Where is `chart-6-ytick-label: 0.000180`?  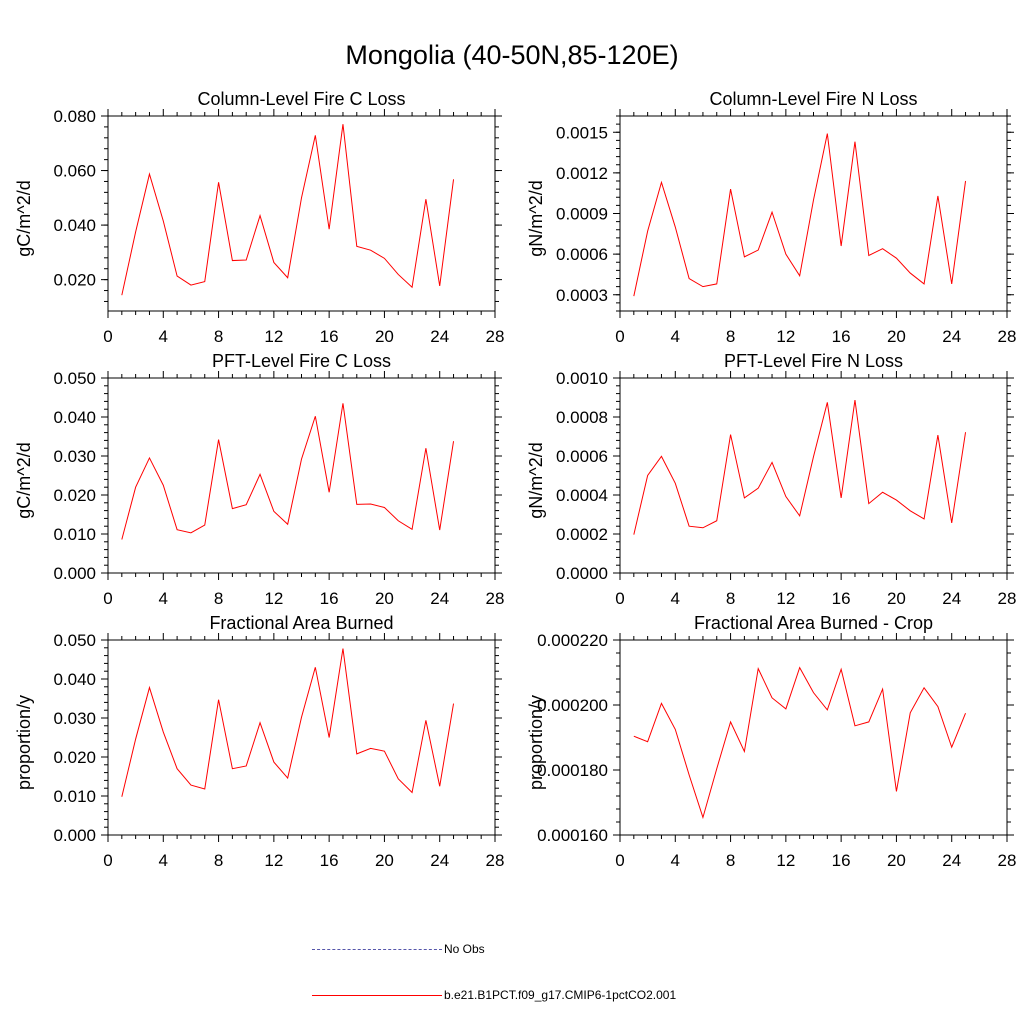 chart-6-ytick-label: 0.000180 is located at coordinates (572, 770).